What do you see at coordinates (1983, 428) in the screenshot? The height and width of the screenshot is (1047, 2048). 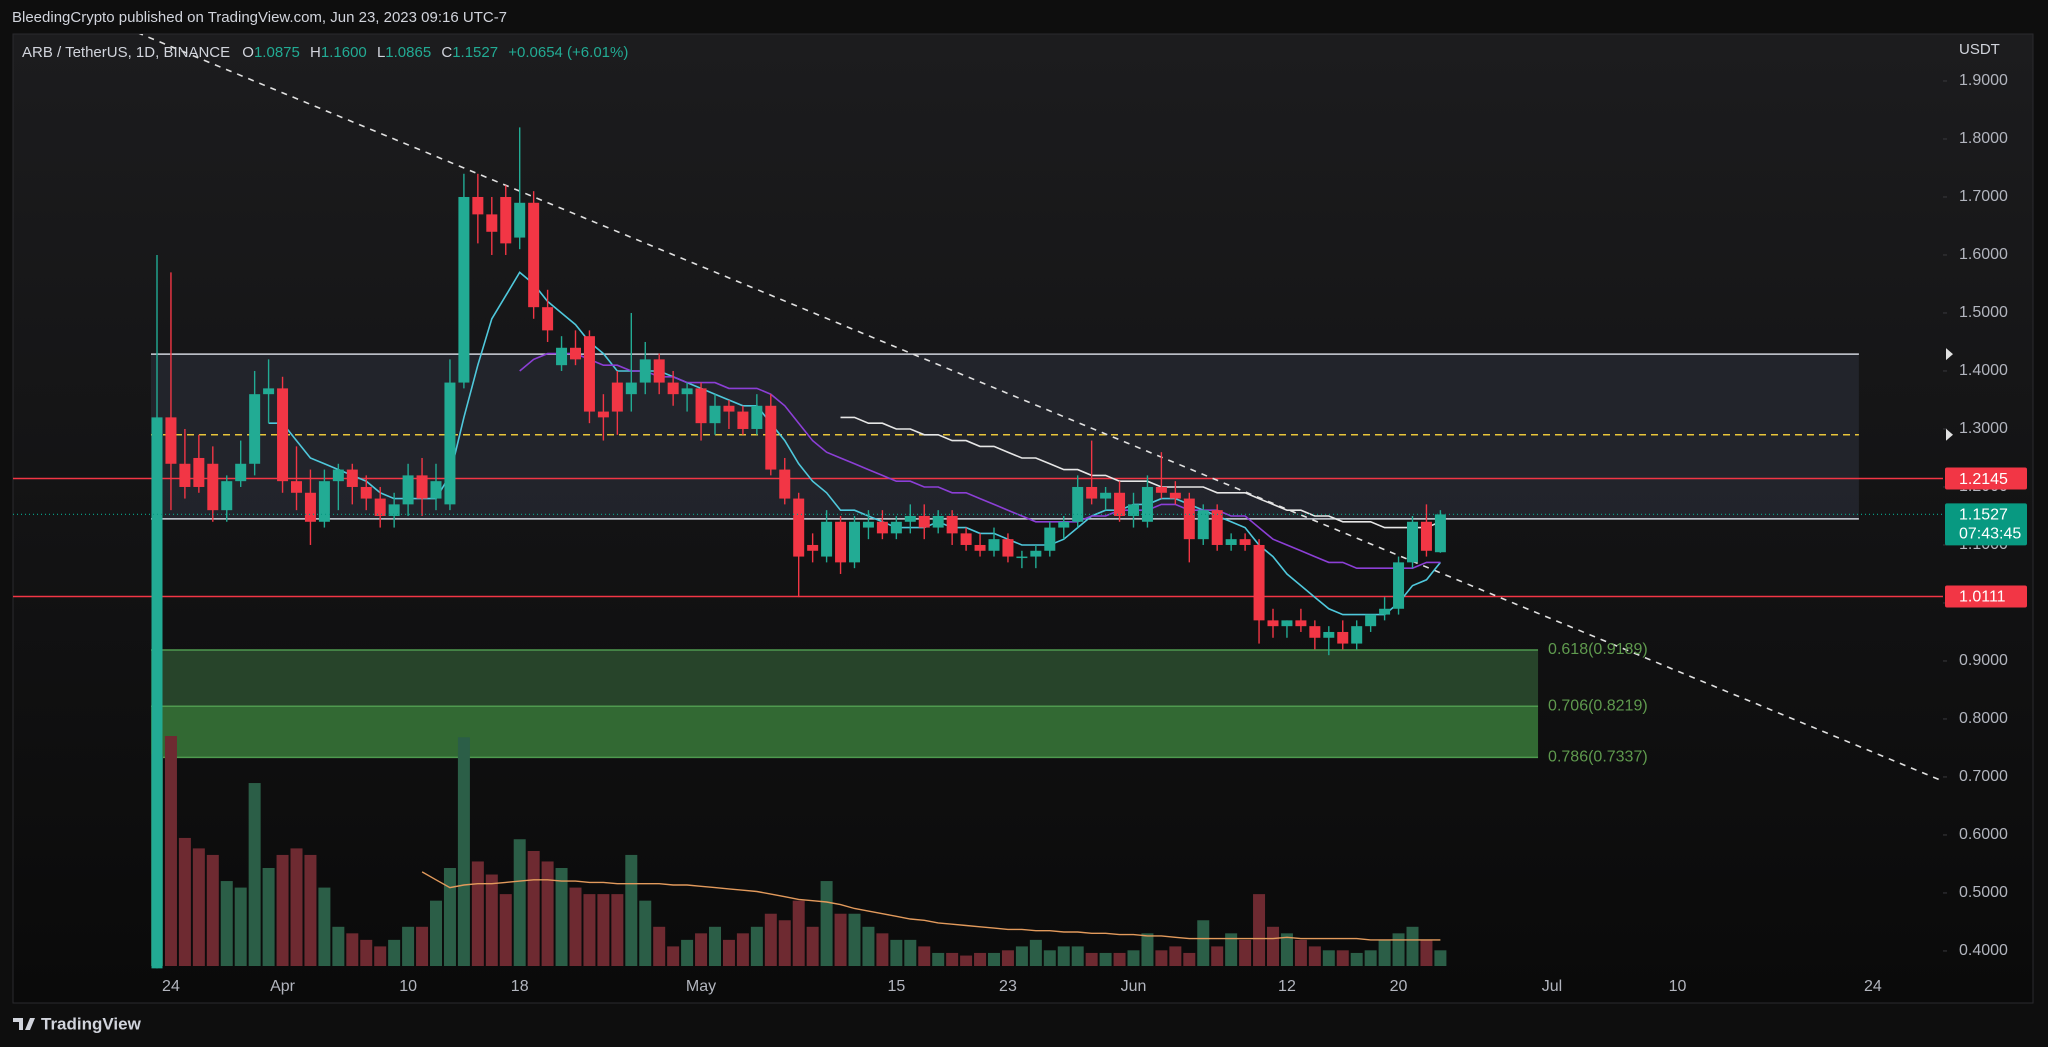 I see `y-tick-label: 1.3000` at bounding box center [1983, 428].